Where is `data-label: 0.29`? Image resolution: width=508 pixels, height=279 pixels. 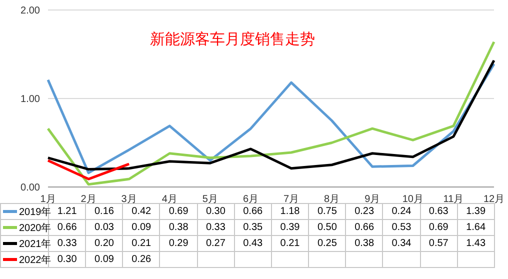 data-label: 0.29 is located at coordinates (179, 244).